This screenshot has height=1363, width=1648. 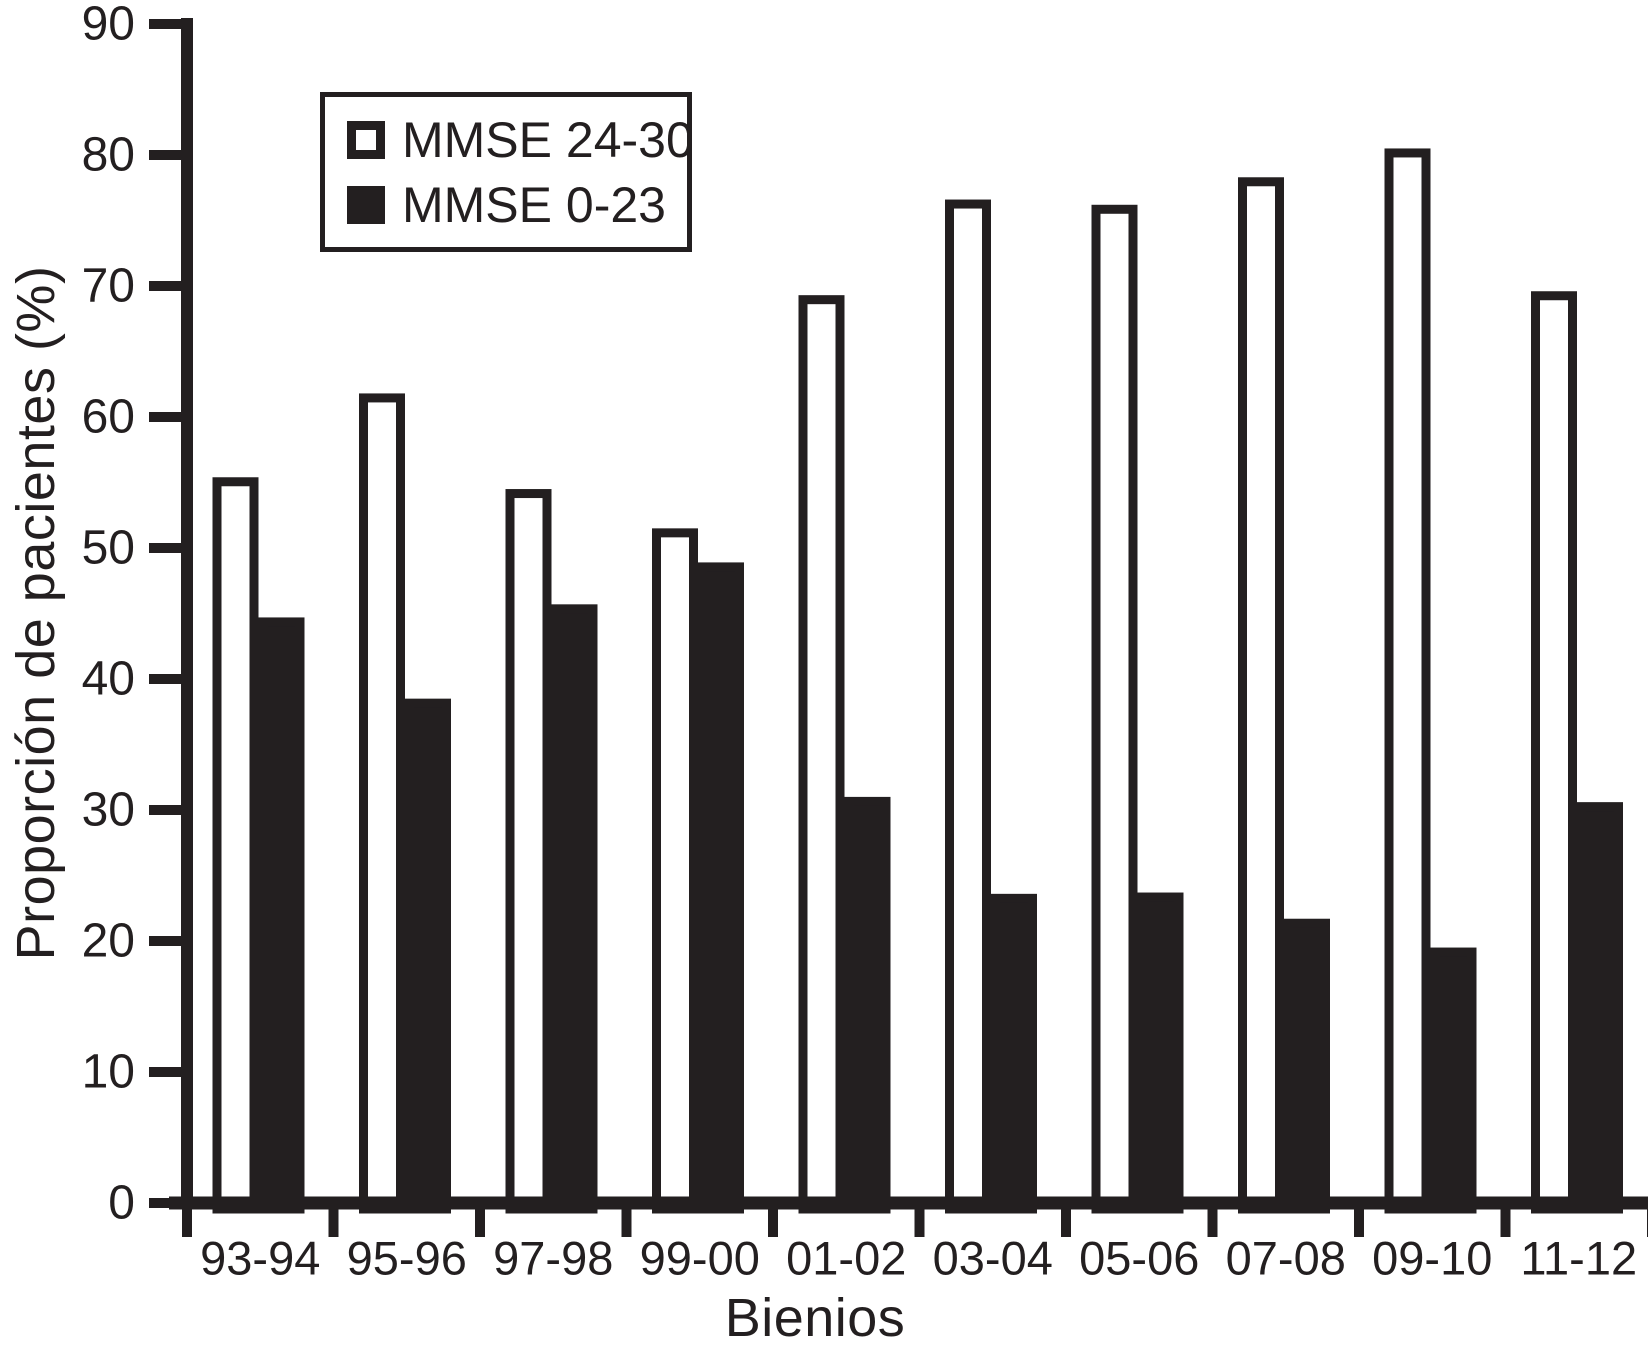 What do you see at coordinates (815, 1318) in the screenshot?
I see `x-axis-title-text: Bienios` at bounding box center [815, 1318].